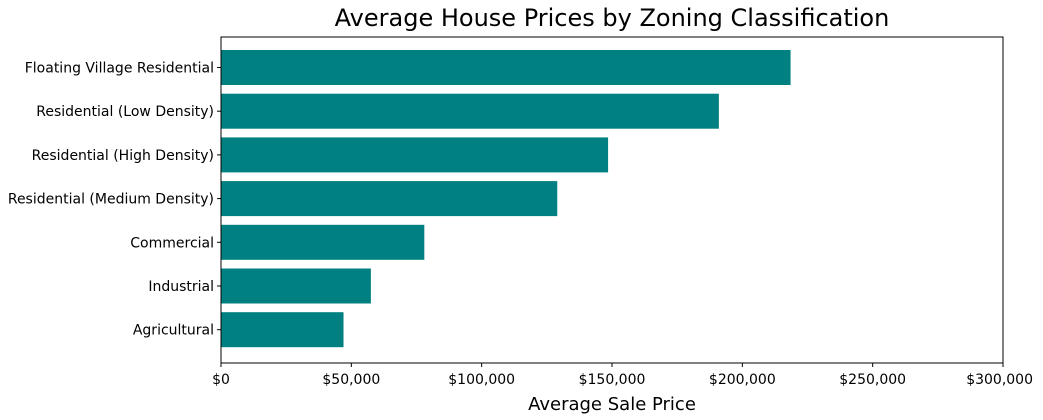  I want to click on x-tick-label: $150,000, so click(612, 380).